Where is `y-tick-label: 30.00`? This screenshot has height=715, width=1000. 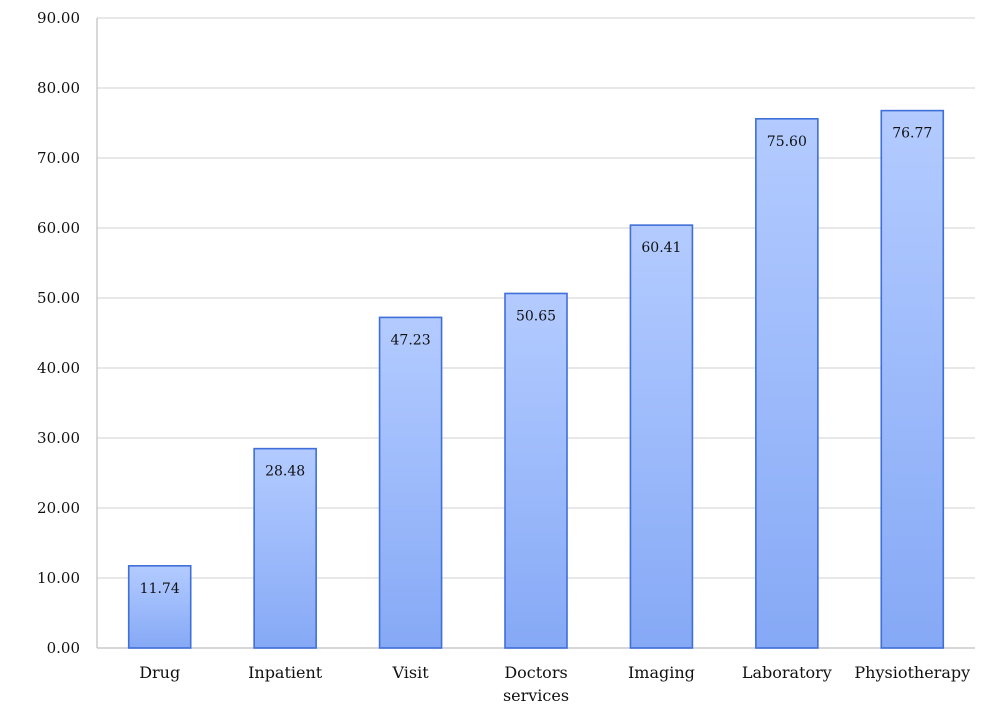
y-tick-label: 30.00 is located at coordinates (58, 438).